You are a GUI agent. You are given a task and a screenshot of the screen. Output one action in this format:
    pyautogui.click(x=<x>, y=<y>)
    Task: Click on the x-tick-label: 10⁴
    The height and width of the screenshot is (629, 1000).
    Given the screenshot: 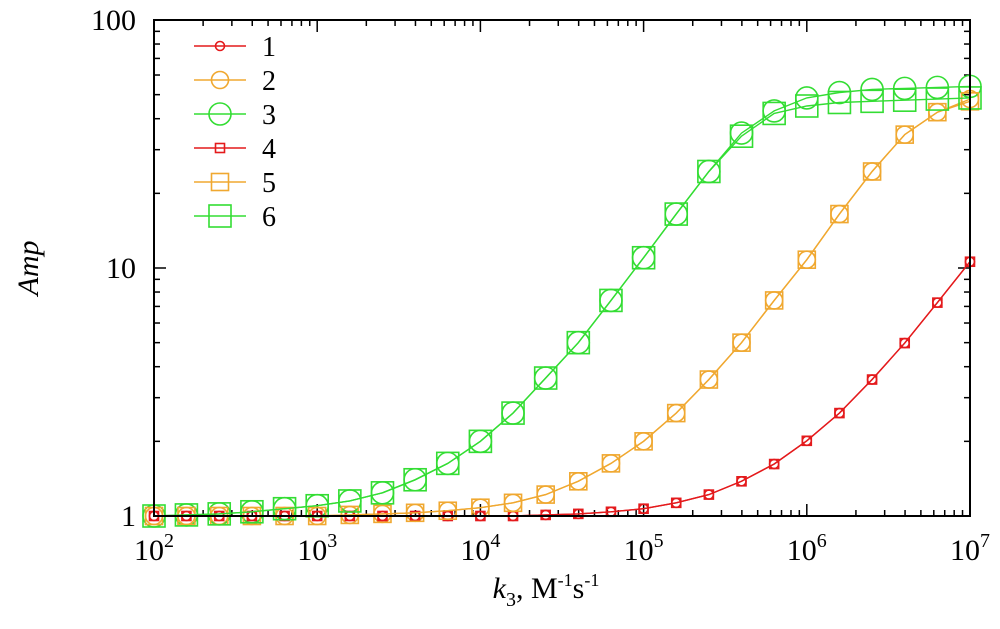 What is the action you would take?
    pyautogui.click(x=480, y=548)
    